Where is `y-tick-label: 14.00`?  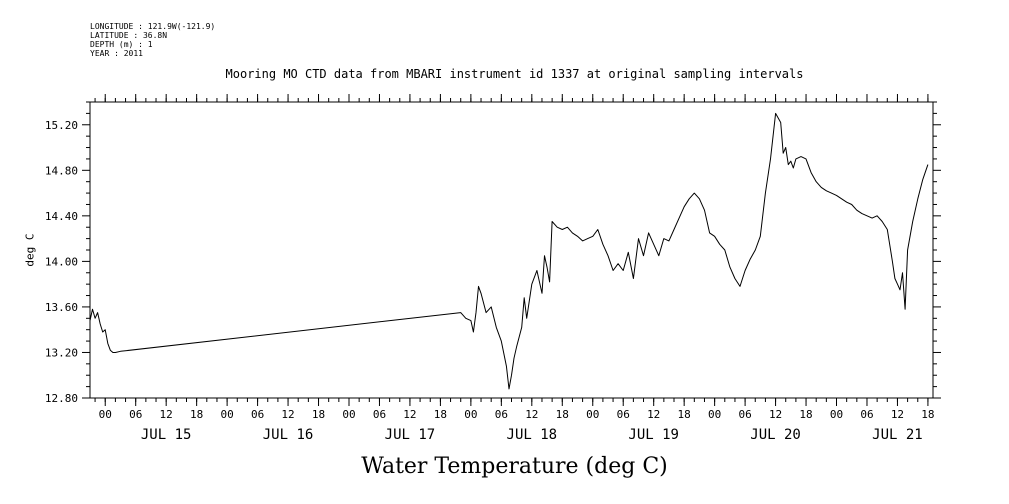 y-tick-label: 14.00 is located at coordinates (61, 261).